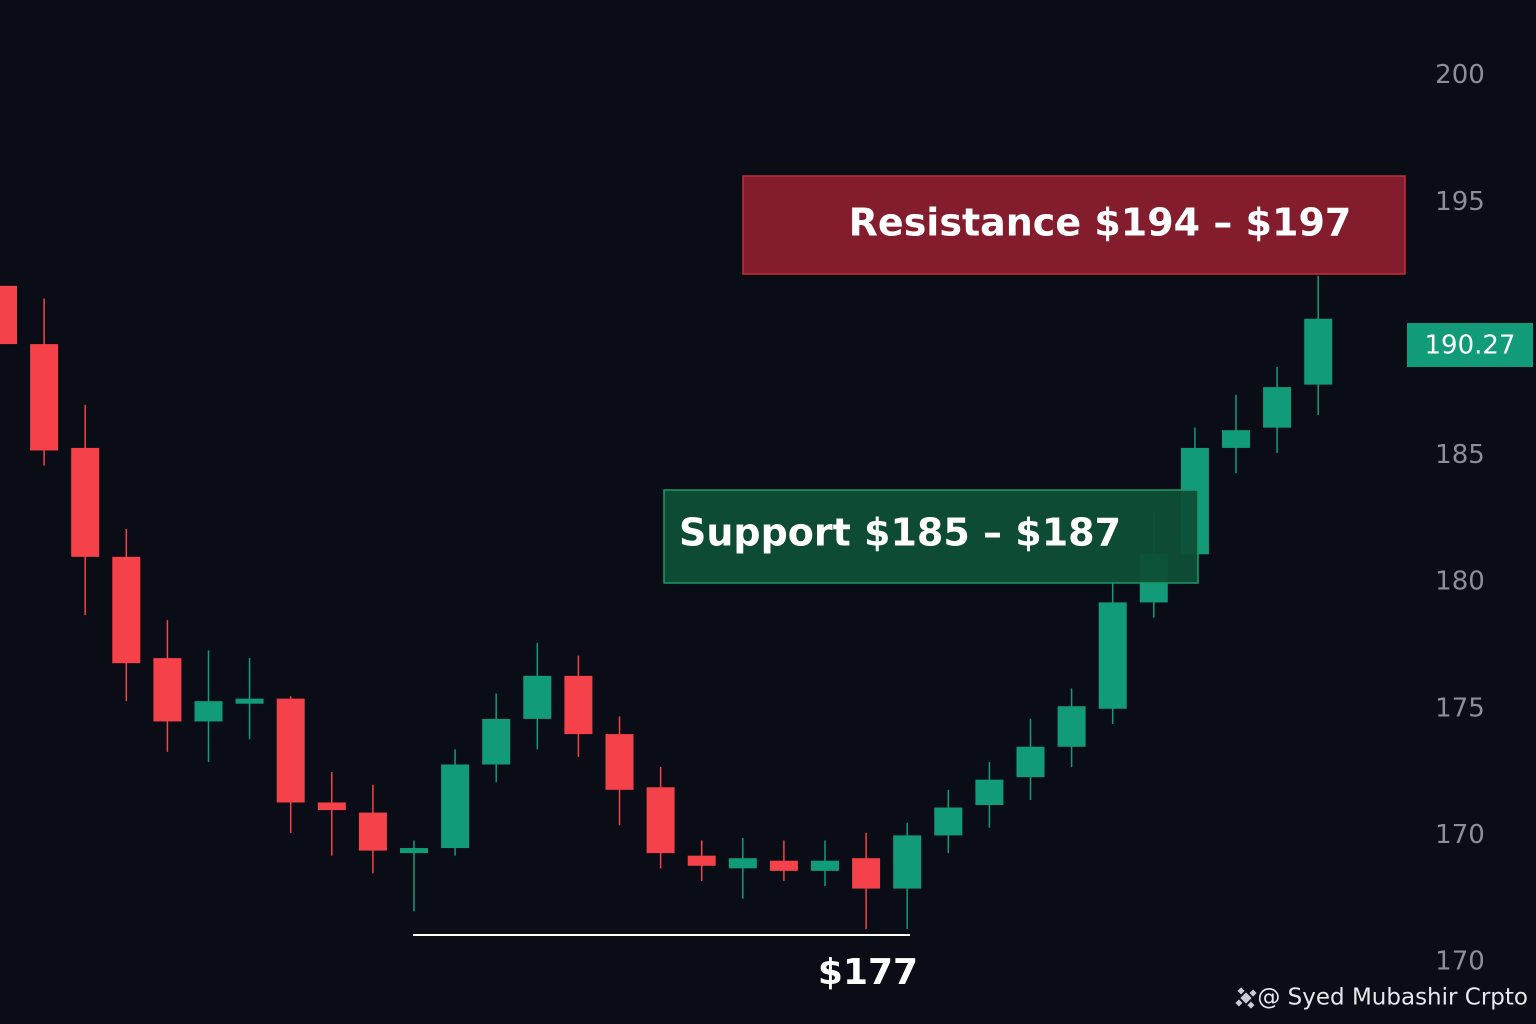  Describe the element at coordinates (1460, 455) in the screenshot. I see `y-tick-label: 185` at that location.